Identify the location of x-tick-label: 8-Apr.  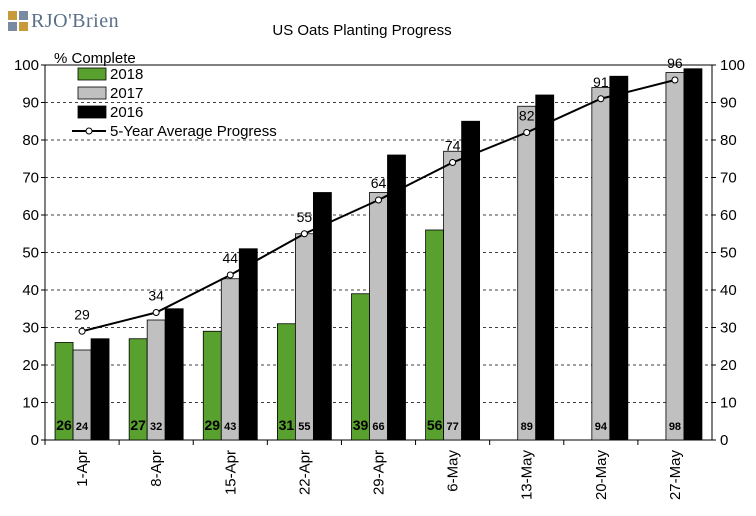
(156, 468).